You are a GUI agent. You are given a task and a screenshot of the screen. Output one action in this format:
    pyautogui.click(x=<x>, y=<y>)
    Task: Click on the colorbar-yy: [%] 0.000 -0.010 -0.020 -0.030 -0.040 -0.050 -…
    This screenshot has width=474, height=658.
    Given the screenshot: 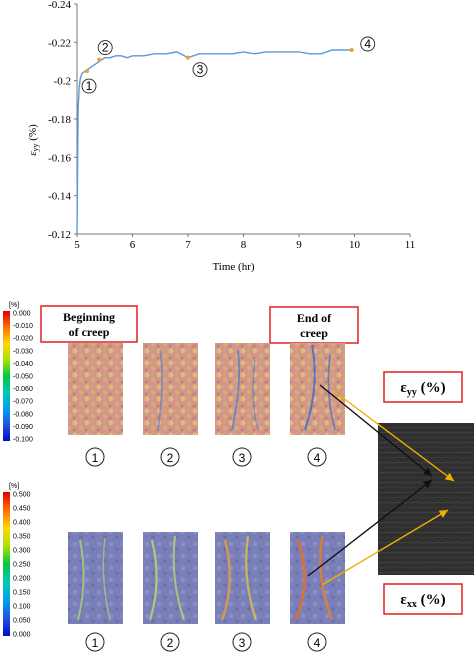 What is the action you would take?
    pyautogui.click(x=18, y=373)
    